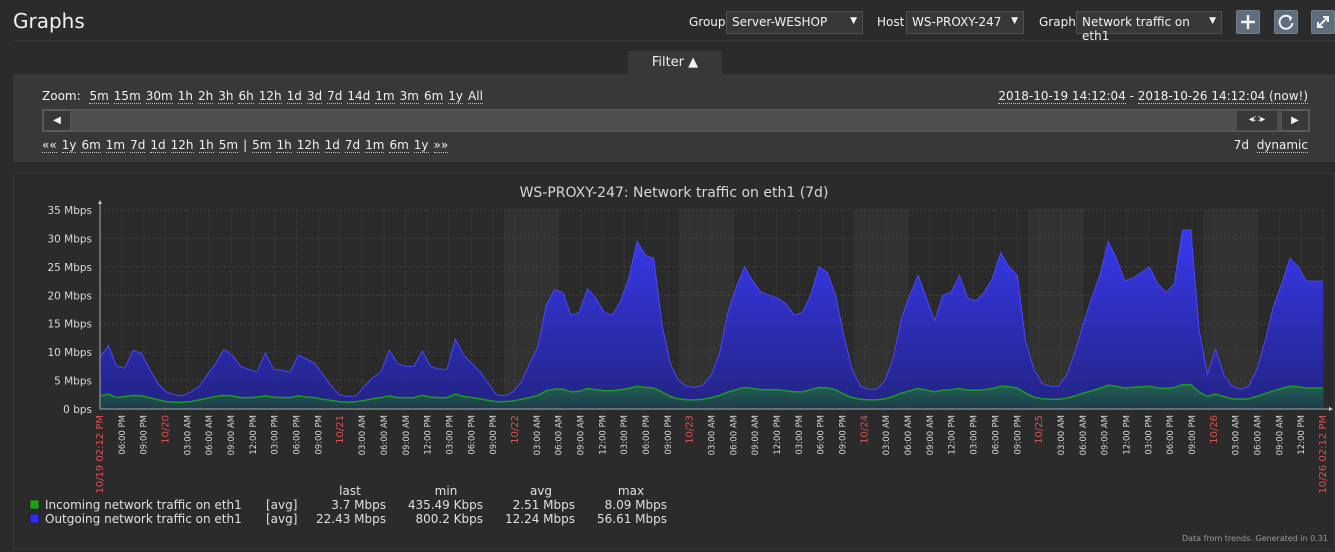 This screenshot has height=552, width=1335. I want to click on y-tick-label: 0 bps, so click(77, 410).